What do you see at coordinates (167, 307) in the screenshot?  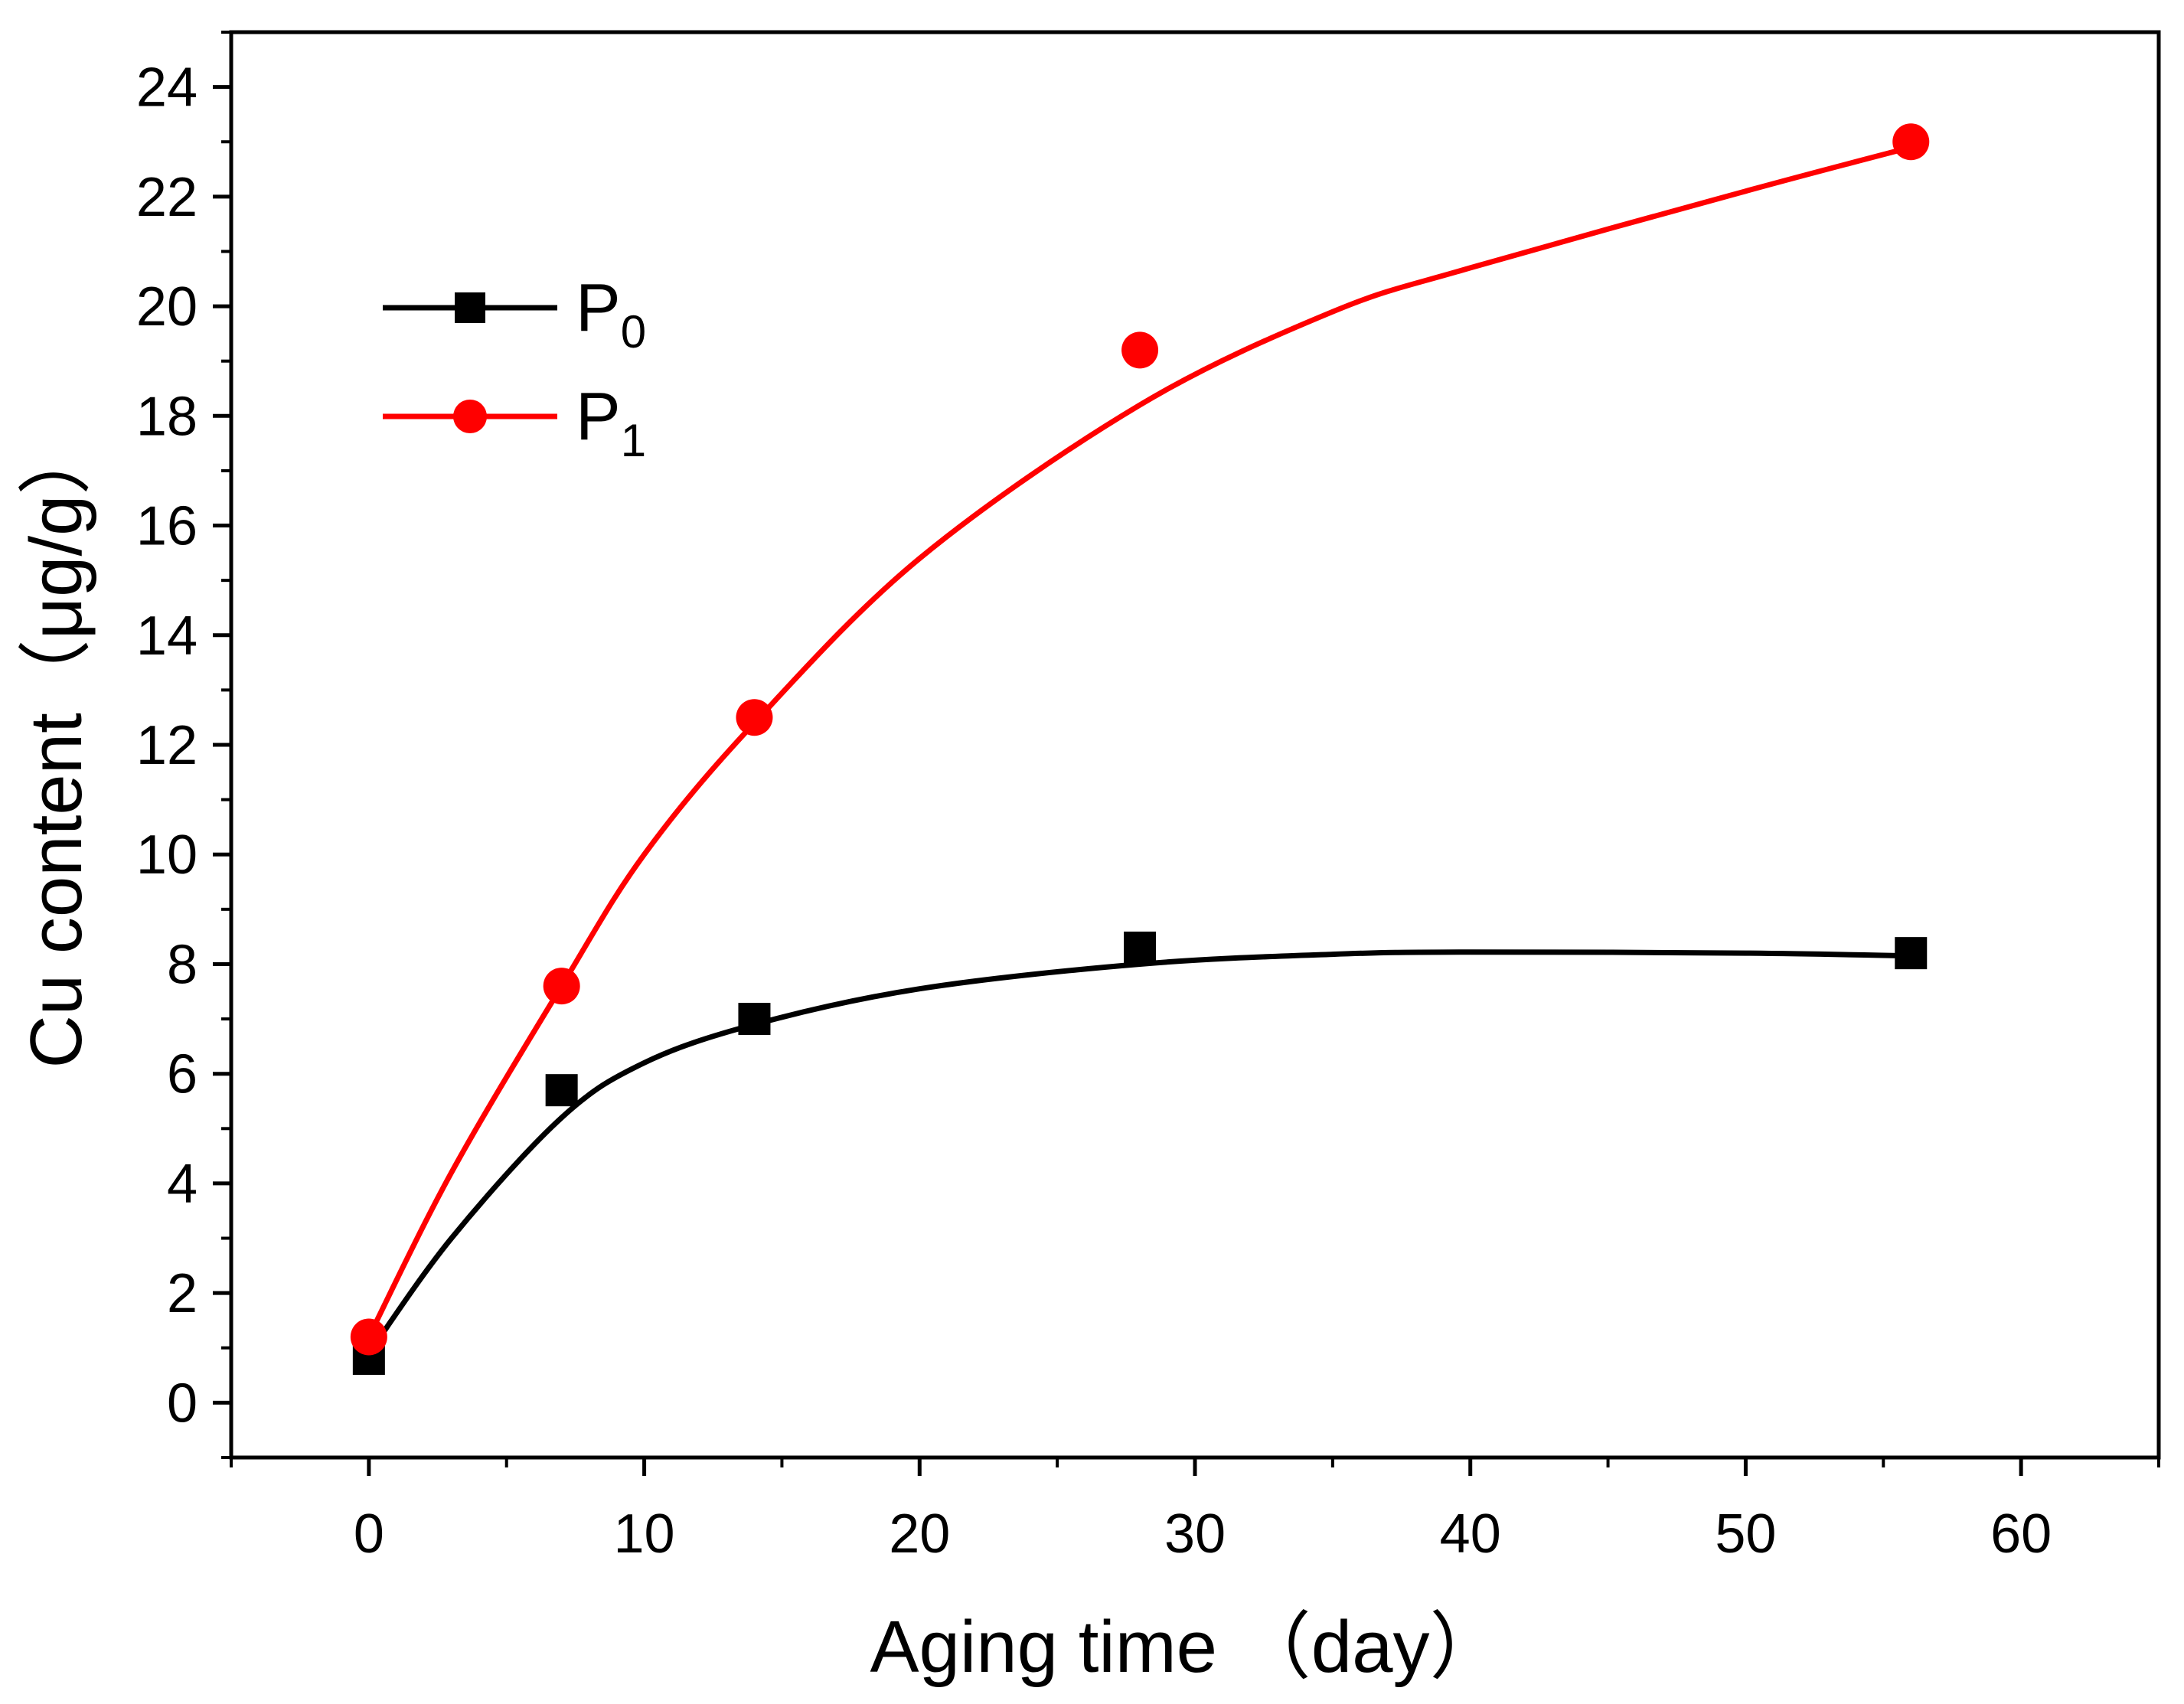 I see `y-tick-label-20: 20` at bounding box center [167, 307].